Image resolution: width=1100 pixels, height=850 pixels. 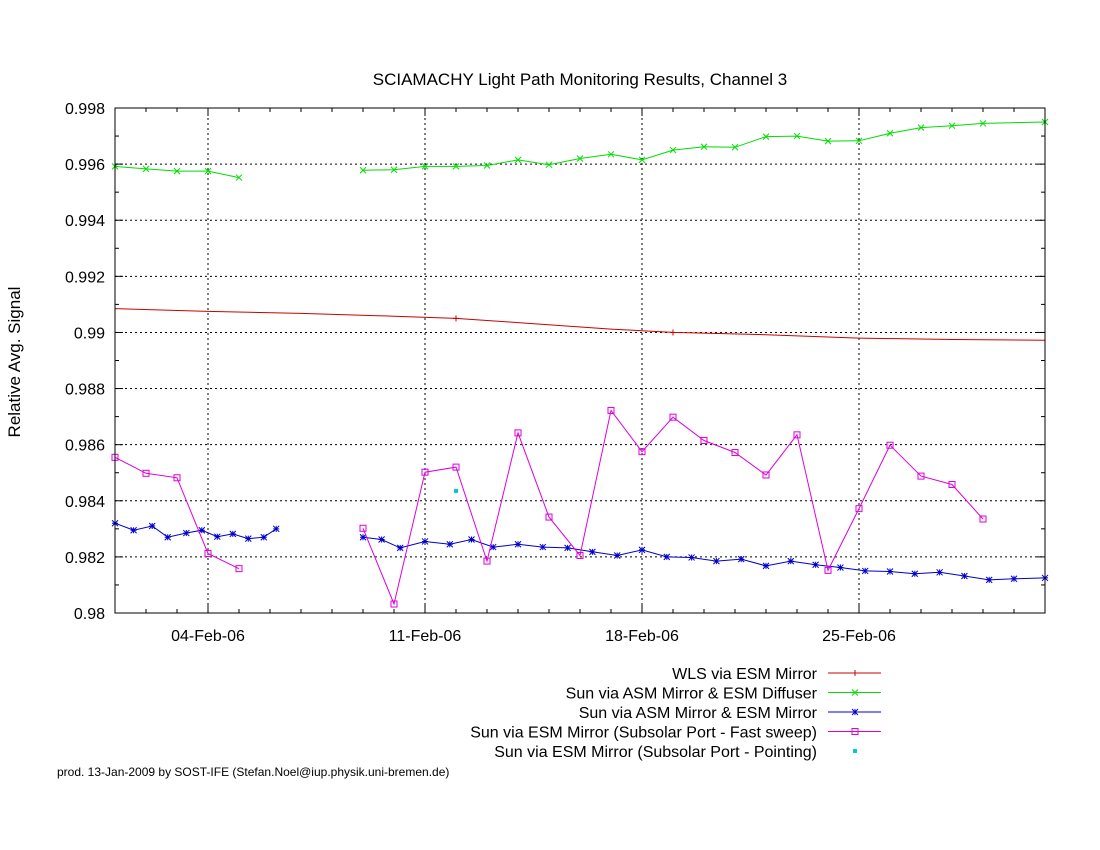 I want to click on legend-label: WLS via ESM Mirror, so click(x=745, y=674).